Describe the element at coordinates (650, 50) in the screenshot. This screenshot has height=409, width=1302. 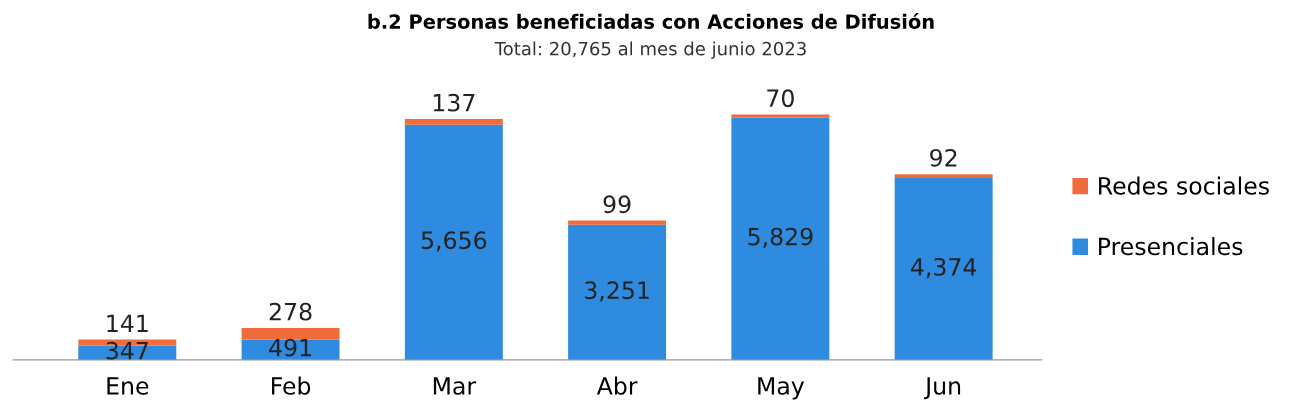
I see `chart-subtitle: Total: 20,765 al mes de junio 2023` at that location.